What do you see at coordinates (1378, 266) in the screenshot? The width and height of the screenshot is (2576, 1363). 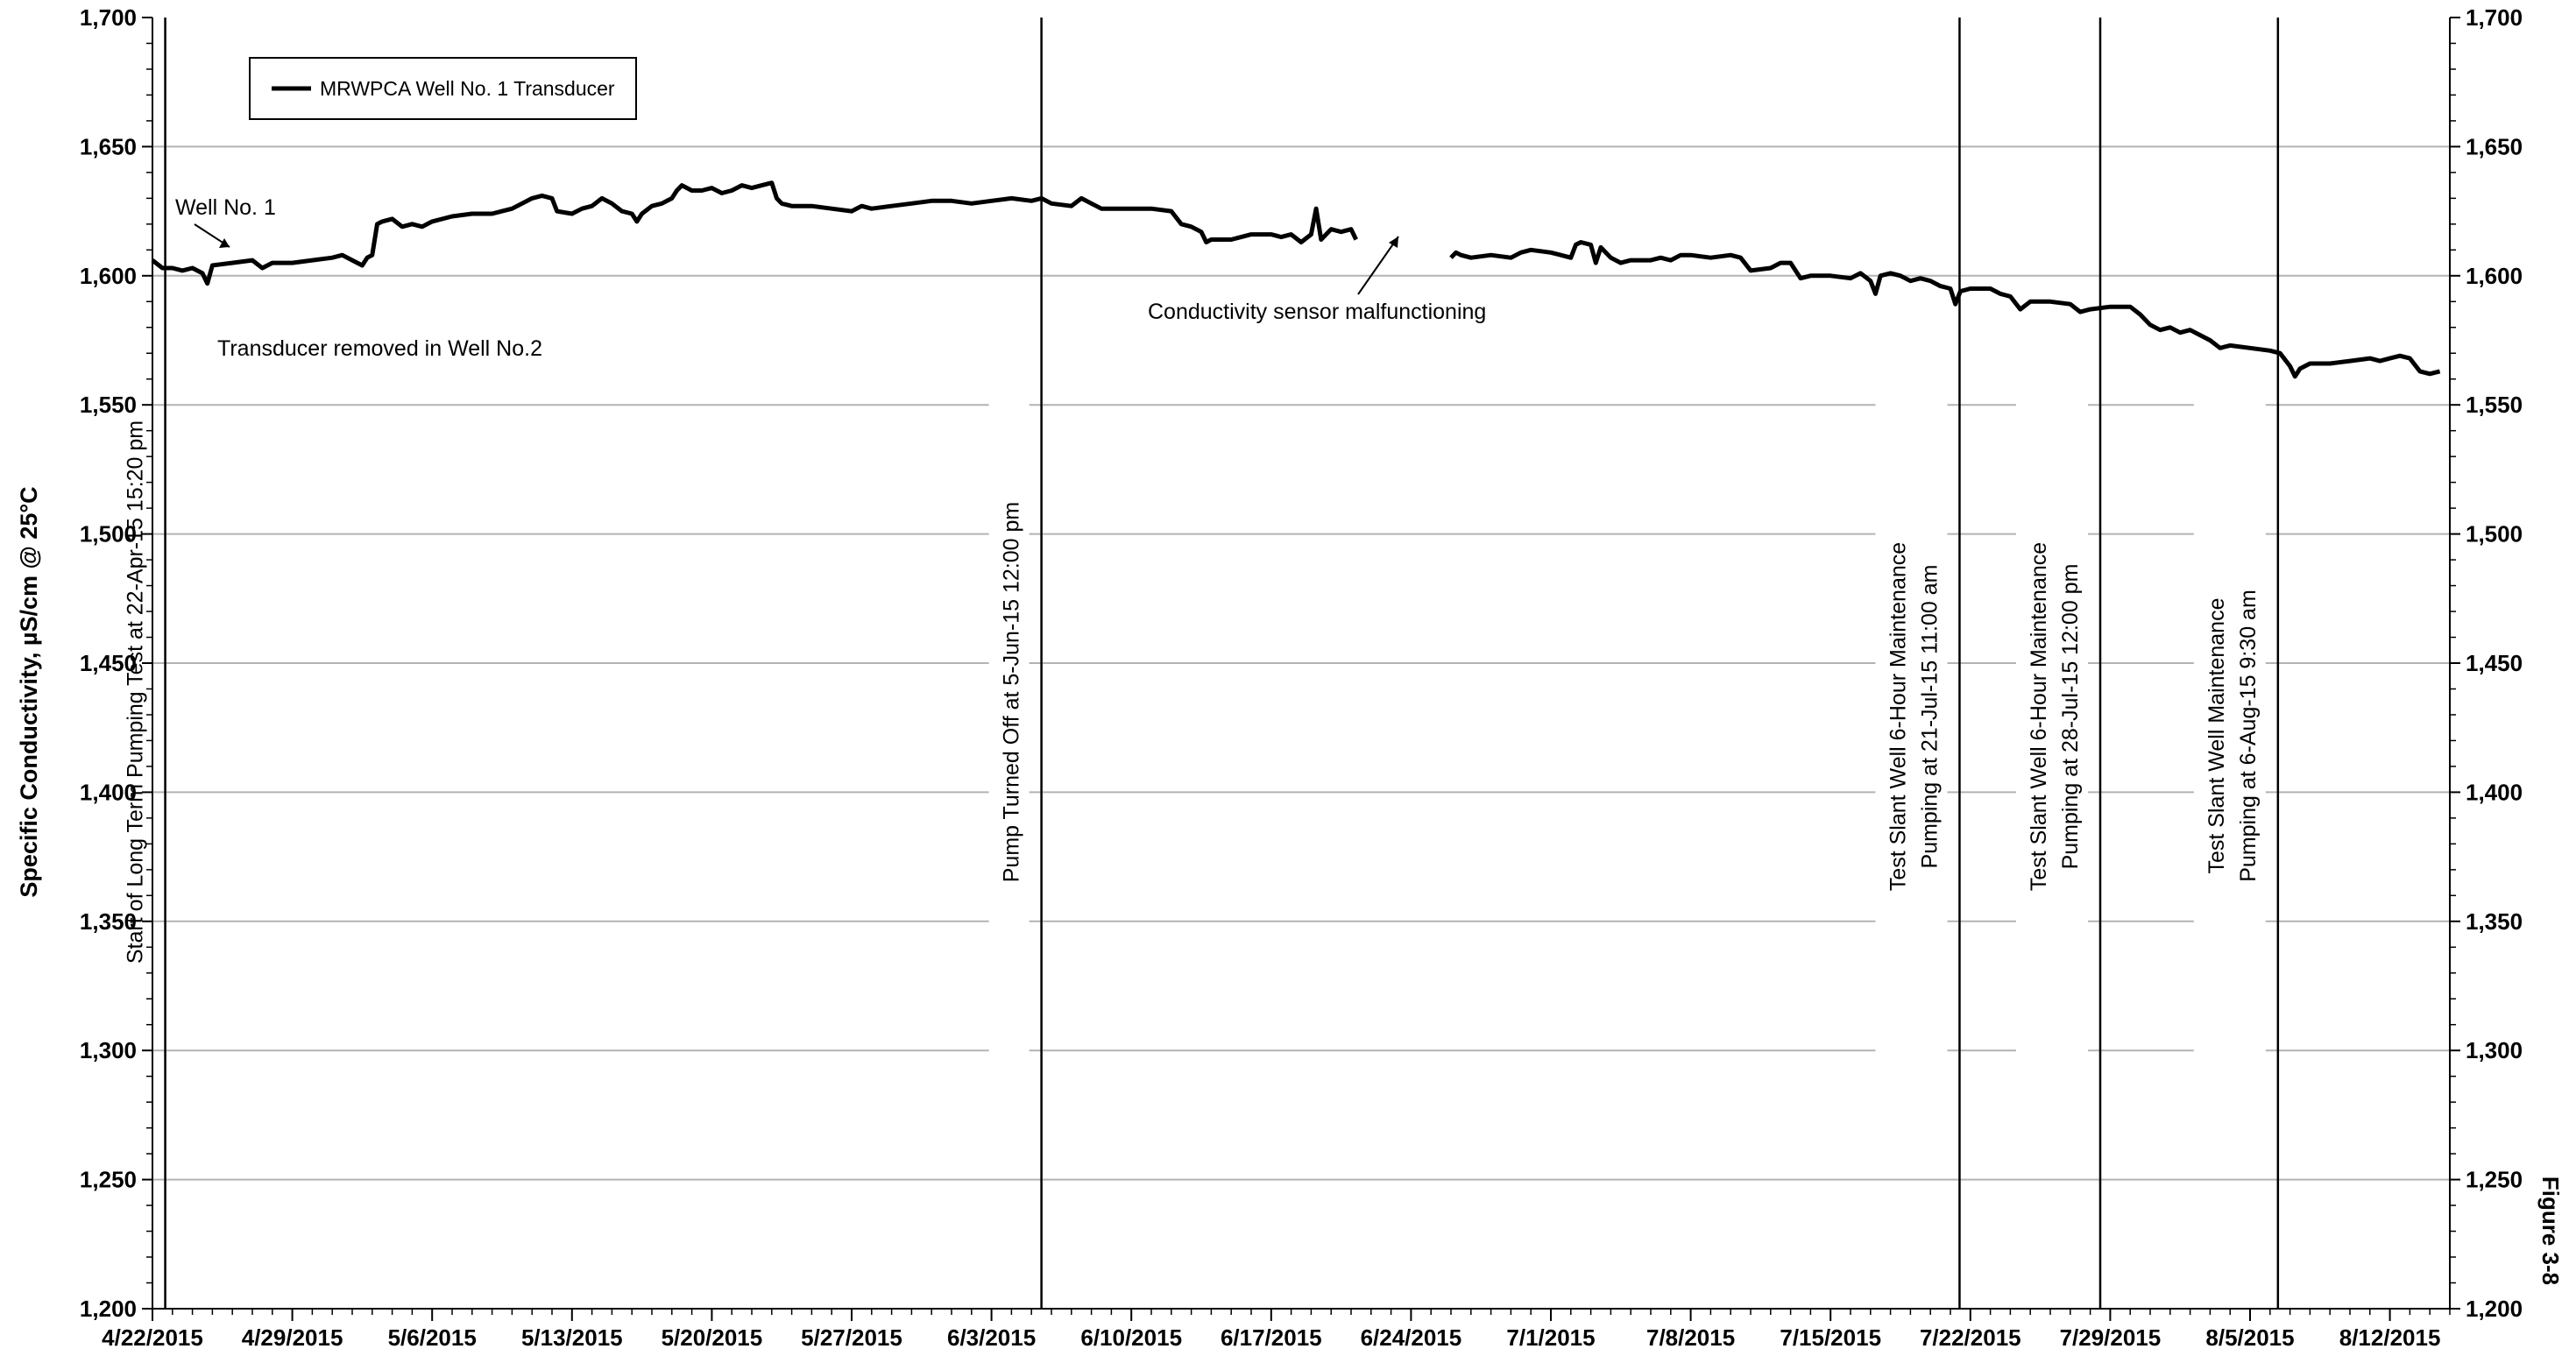 I see `annotation-arrow` at bounding box center [1378, 266].